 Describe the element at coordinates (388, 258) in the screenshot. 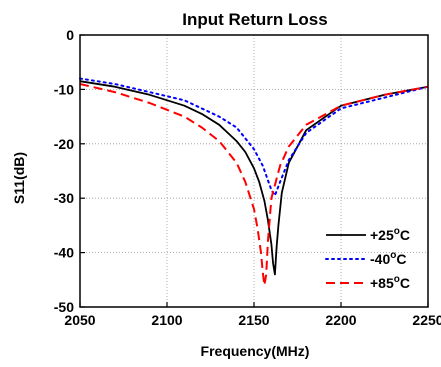

I see `legend-label-2: -40oC` at that location.